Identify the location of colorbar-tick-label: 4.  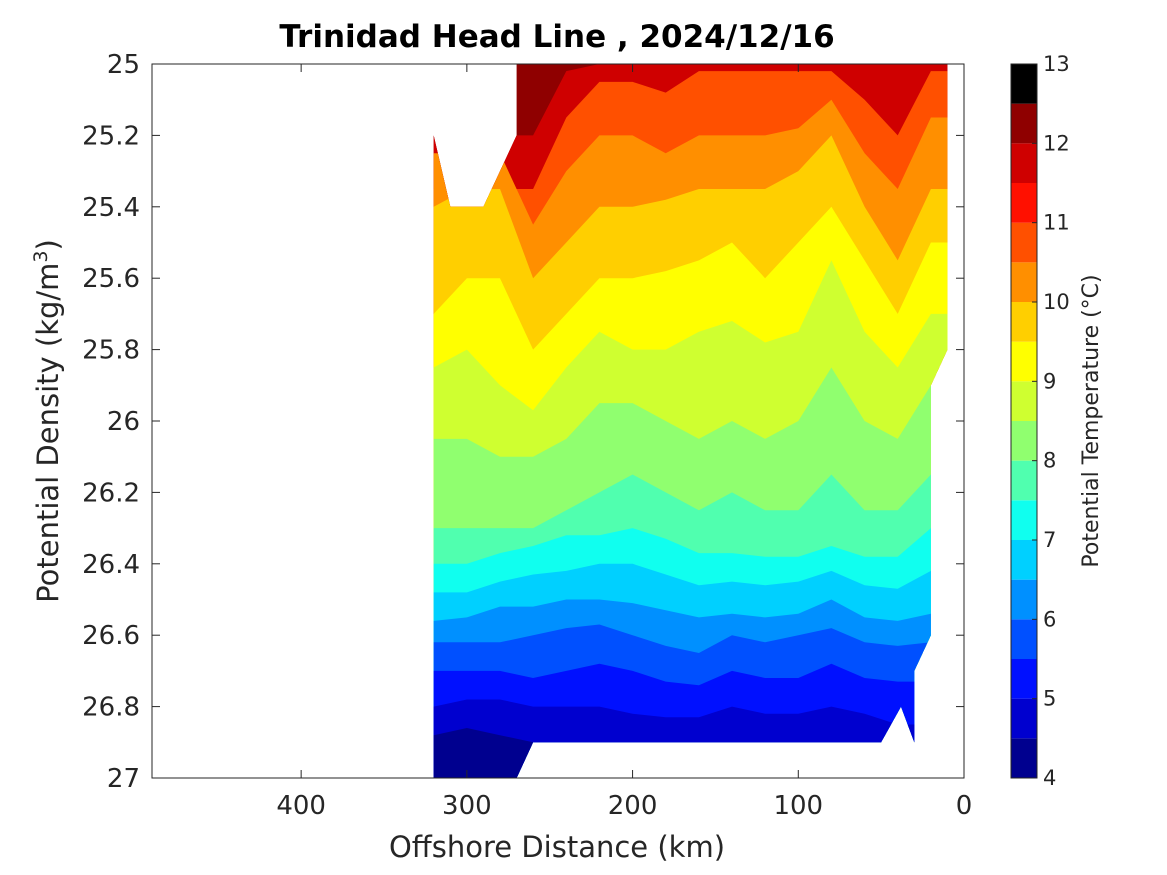
(1049, 778).